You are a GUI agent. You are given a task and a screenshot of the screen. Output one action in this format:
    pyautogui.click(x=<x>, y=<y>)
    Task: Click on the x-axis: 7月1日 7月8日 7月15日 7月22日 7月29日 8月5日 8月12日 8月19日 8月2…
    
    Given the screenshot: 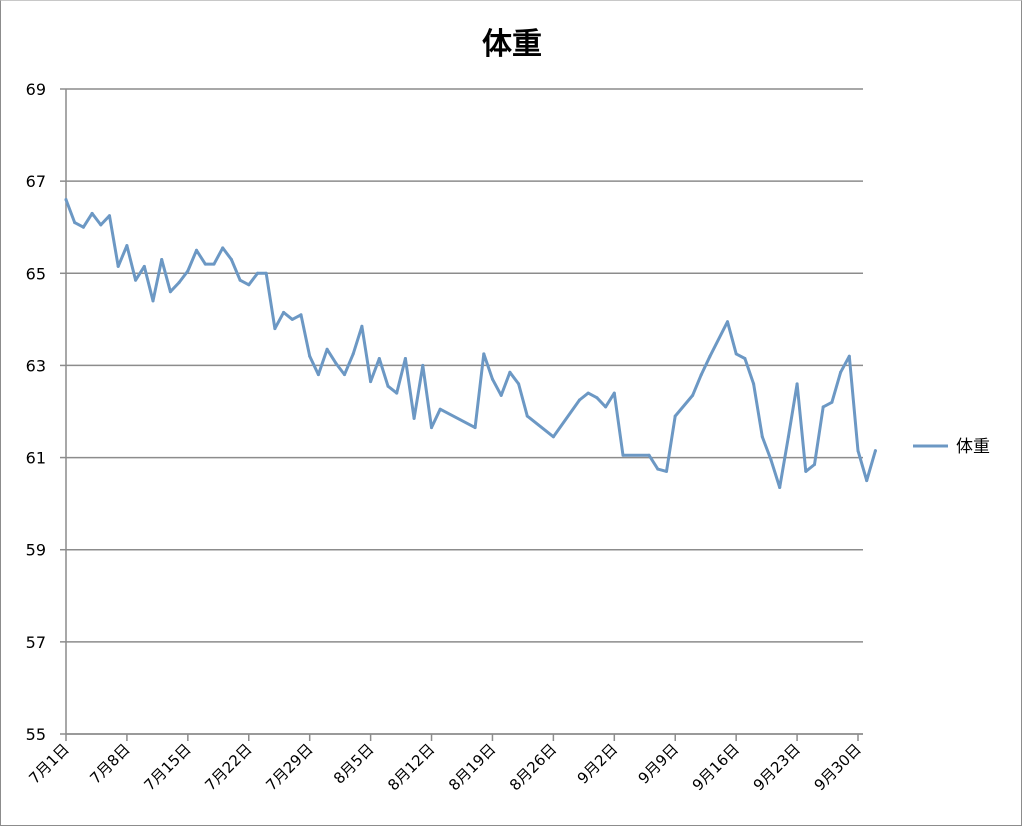 What is the action you would take?
    pyautogui.click(x=445, y=763)
    